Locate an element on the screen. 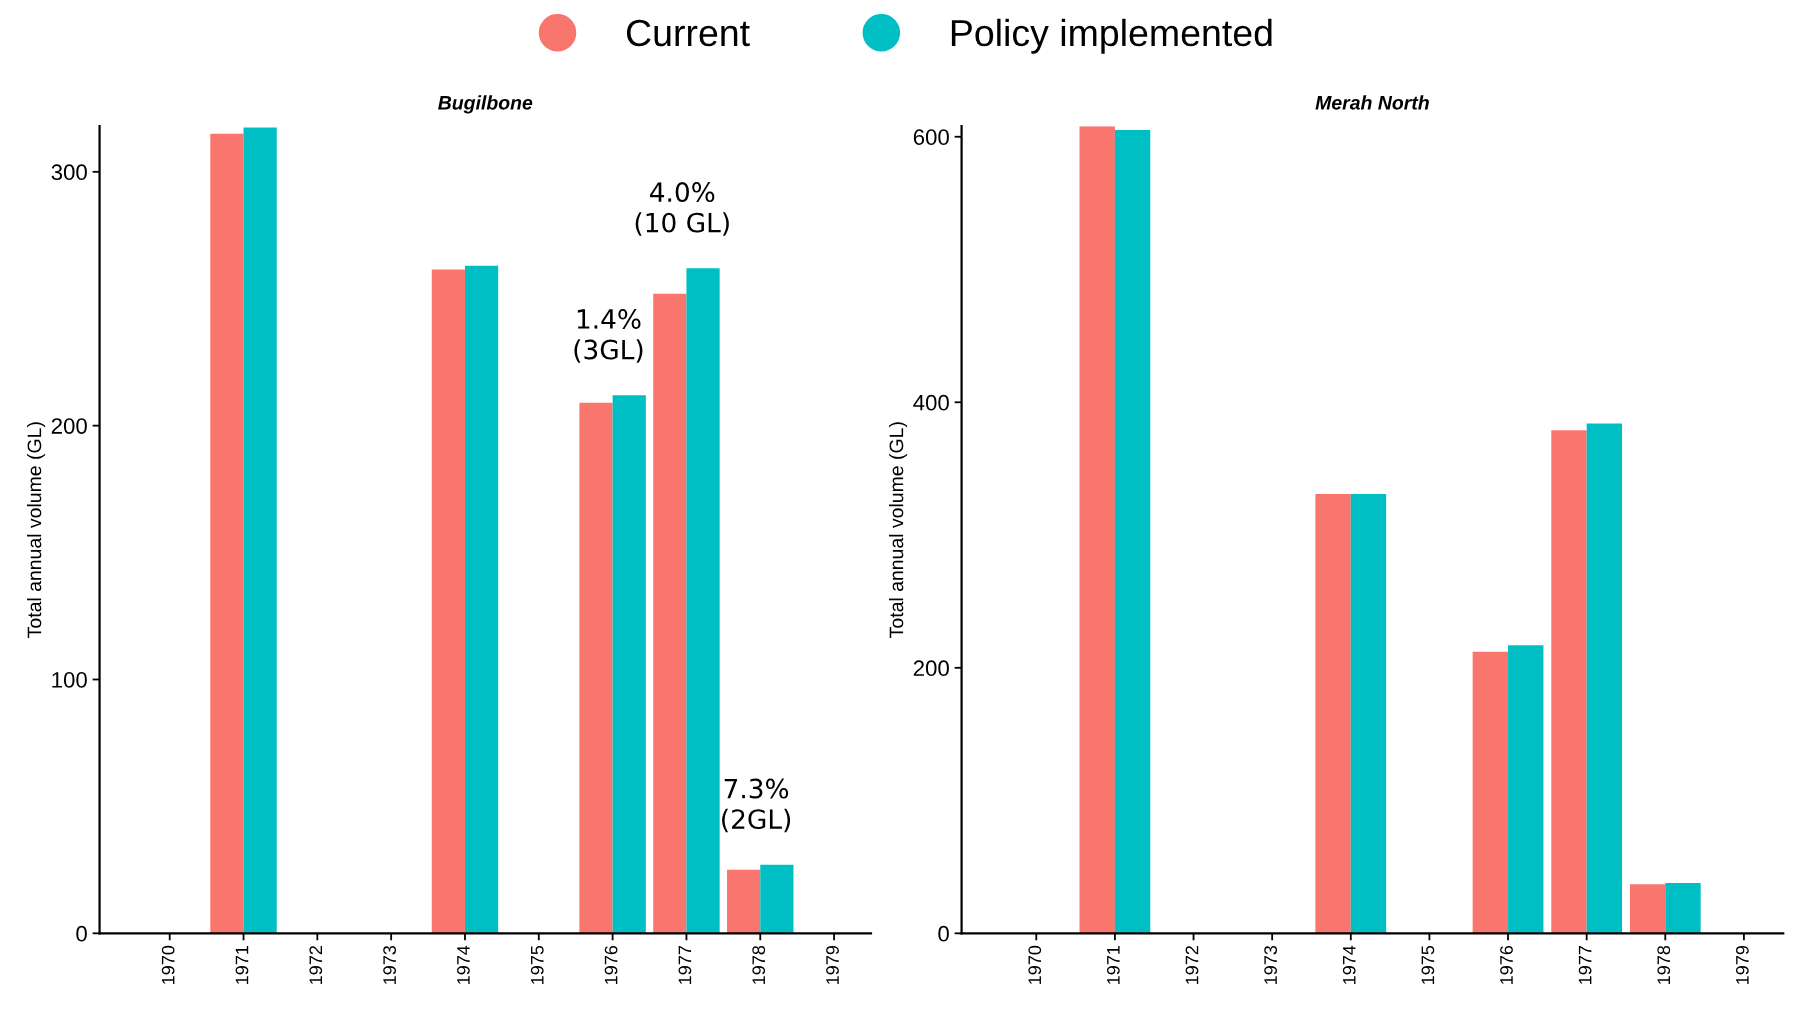 This screenshot has height=1009, width=1794. legend-label: Current is located at coordinates (688, 33).